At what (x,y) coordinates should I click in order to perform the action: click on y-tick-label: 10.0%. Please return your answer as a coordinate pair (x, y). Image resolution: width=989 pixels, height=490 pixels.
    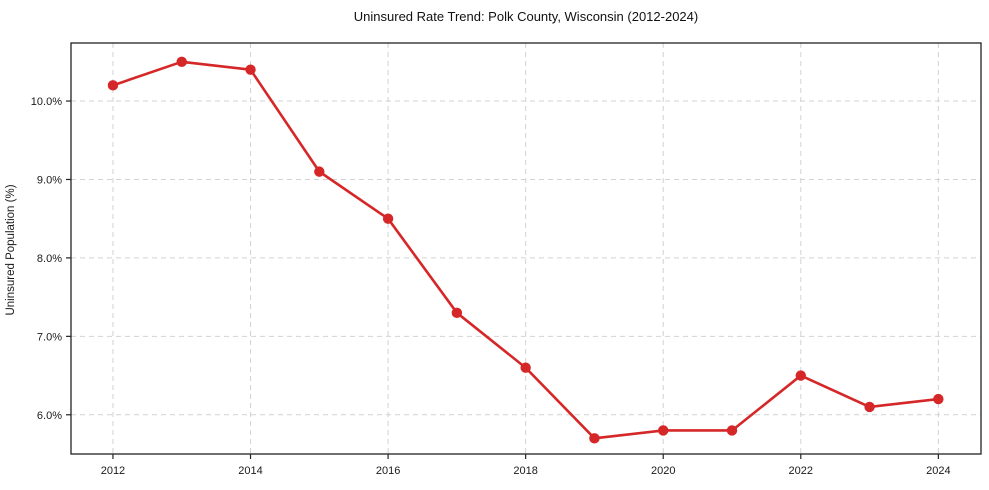
    Looking at the image, I should click on (46, 102).